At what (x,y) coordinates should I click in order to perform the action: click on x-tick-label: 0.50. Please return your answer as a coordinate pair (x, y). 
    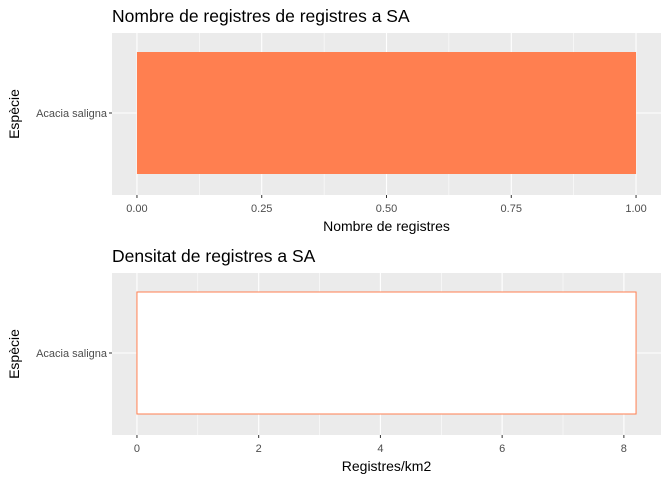
    Looking at the image, I should click on (386, 209).